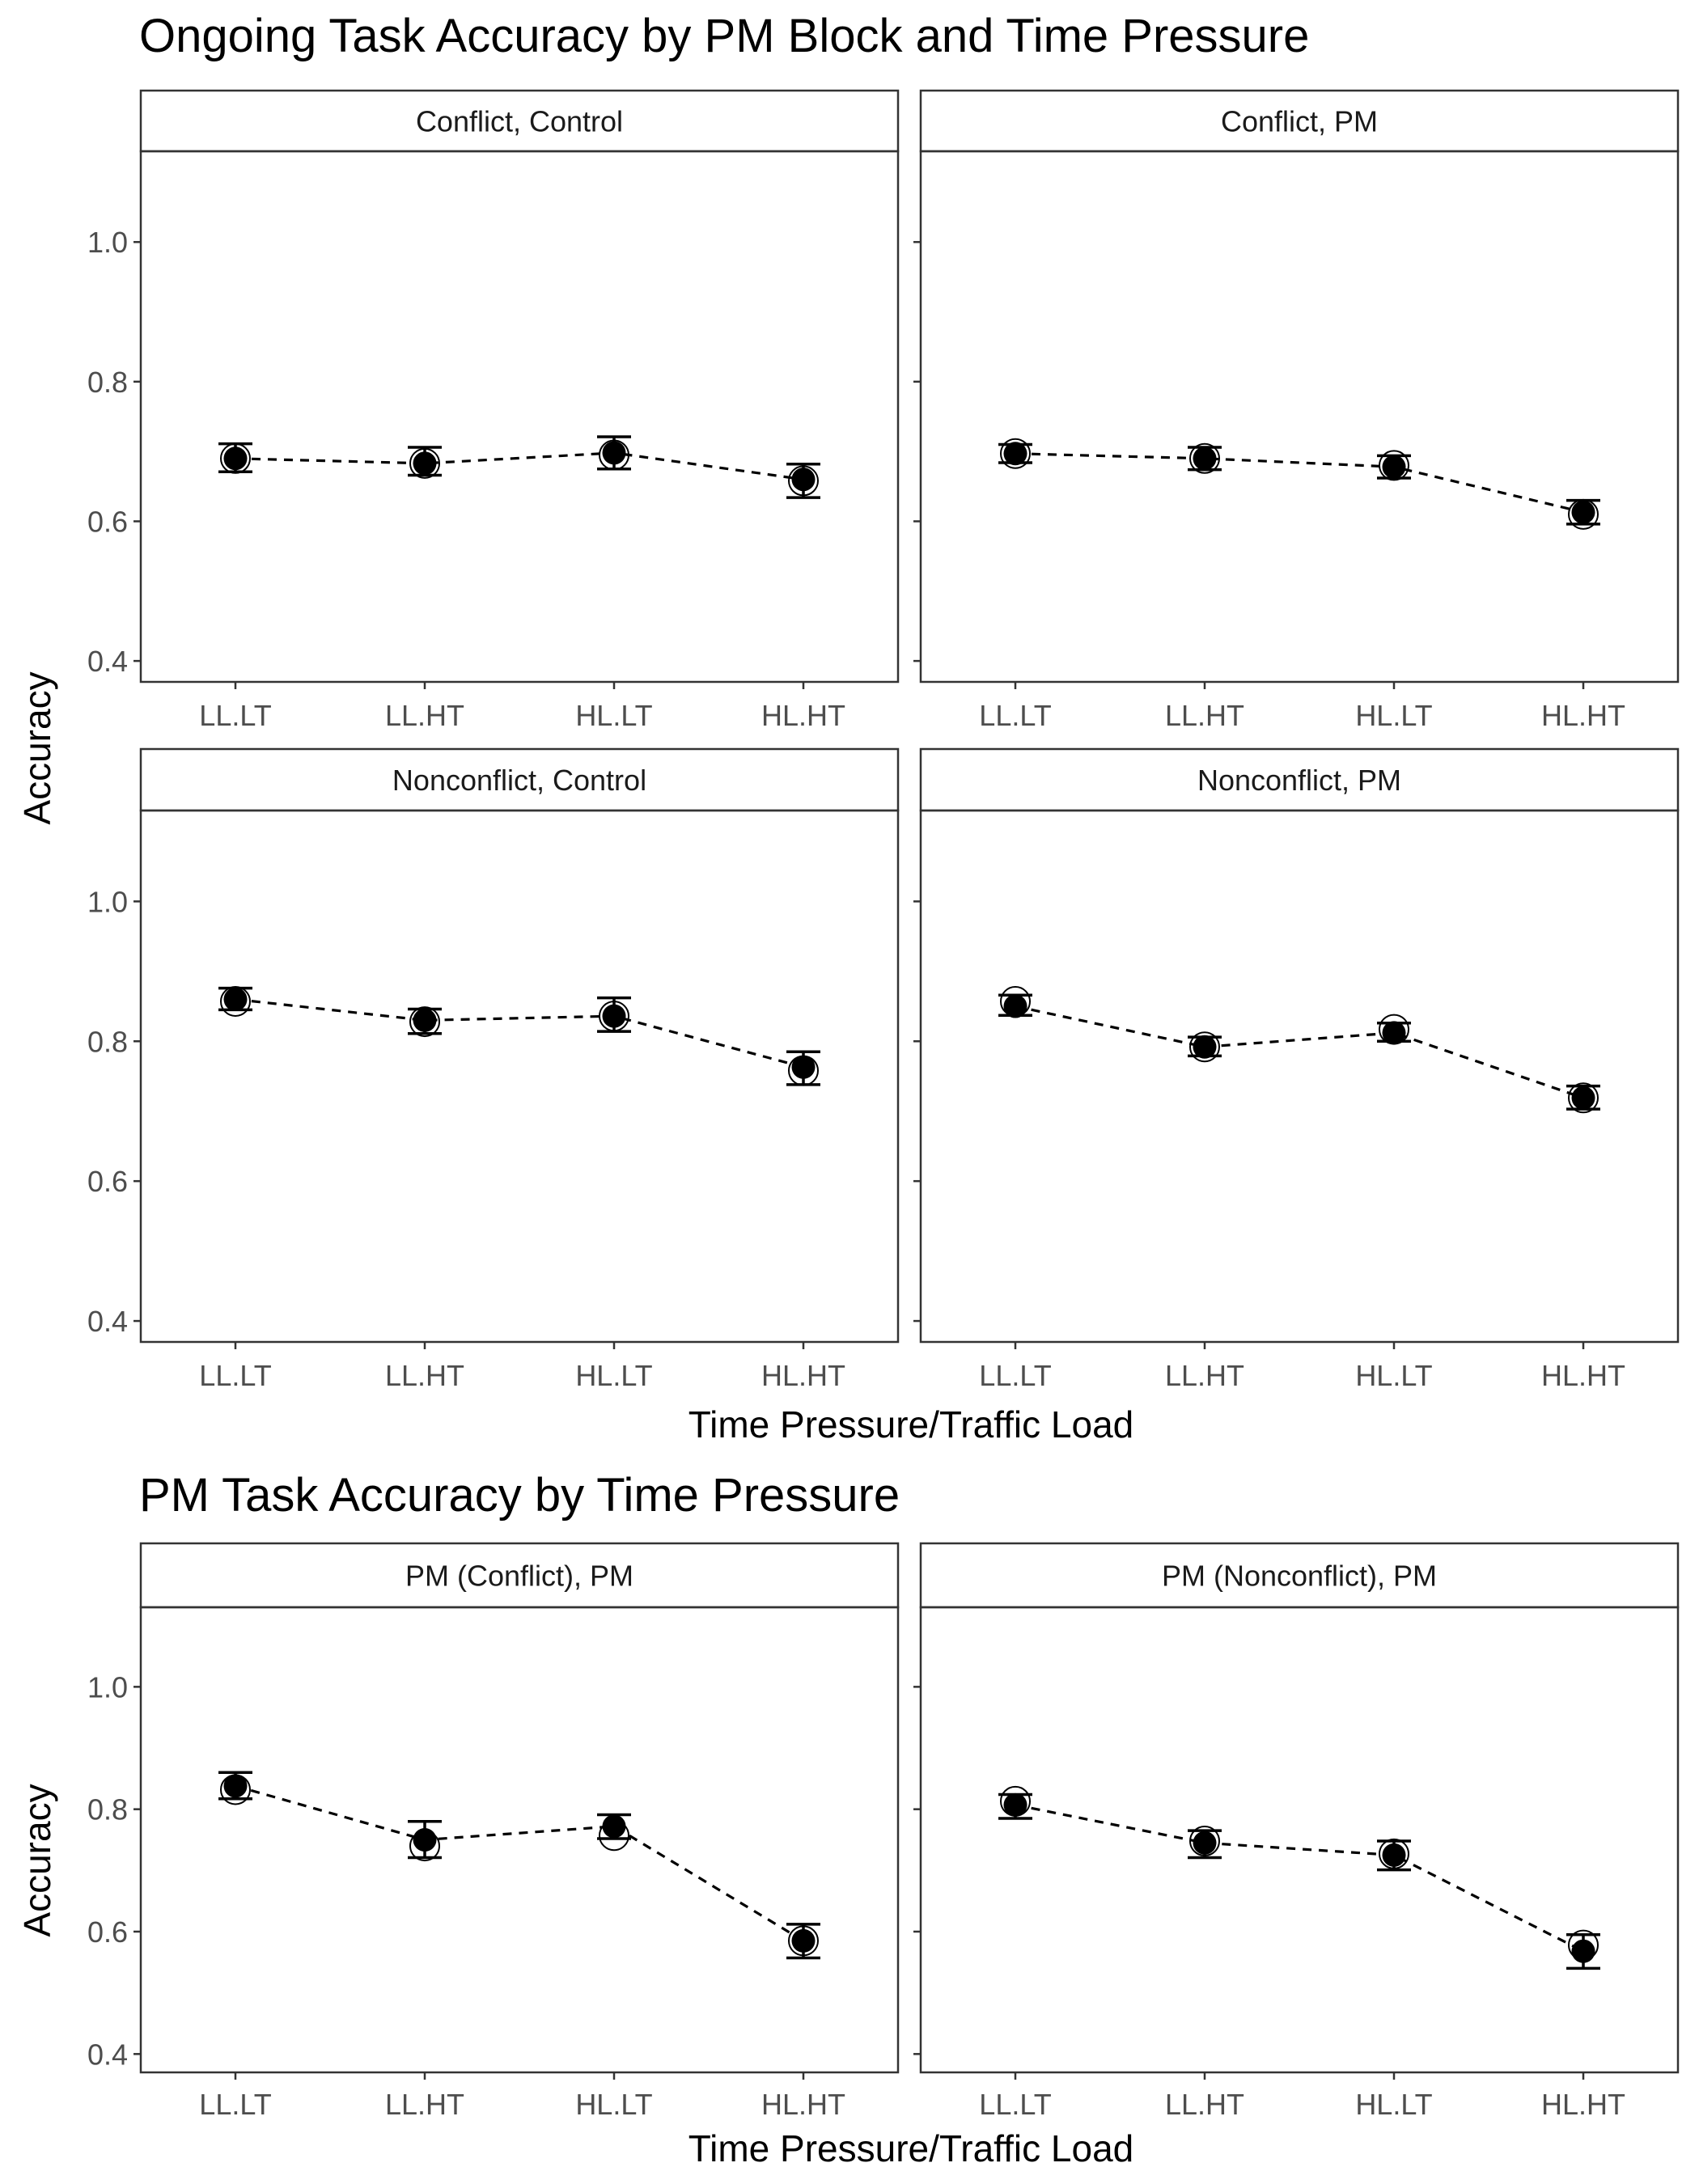  What do you see at coordinates (519, 122) in the screenshot?
I see `panel-strip-label: Conflict, Control` at bounding box center [519, 122].